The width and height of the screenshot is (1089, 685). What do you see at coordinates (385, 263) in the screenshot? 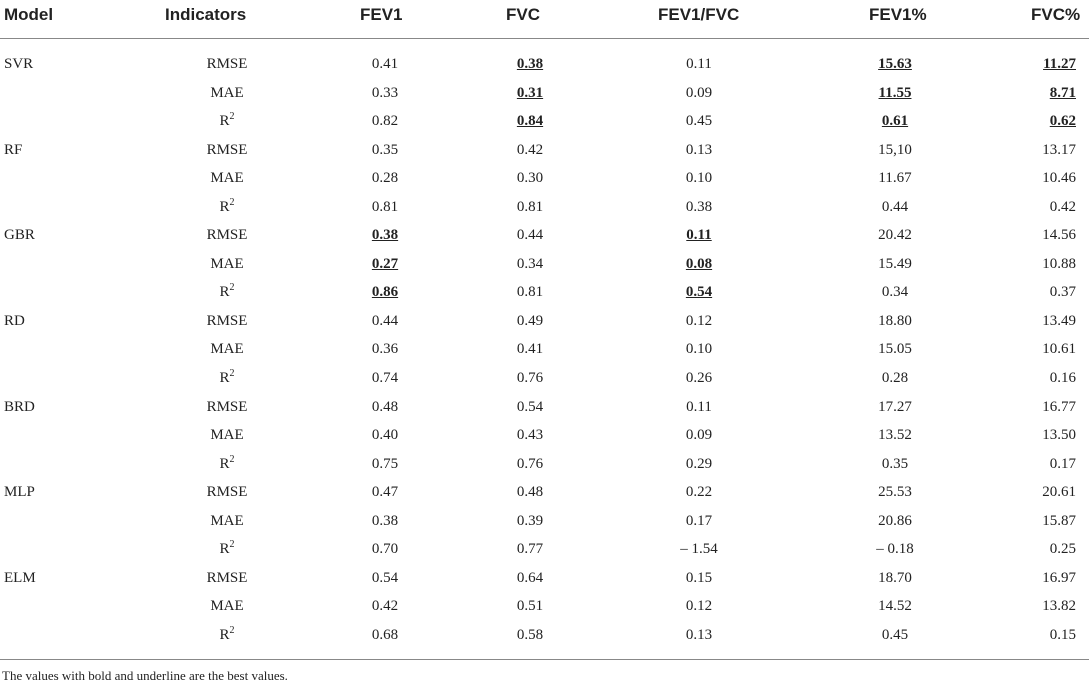
I see `fev1-cell: 0.27` at bounding box center [385, 263].